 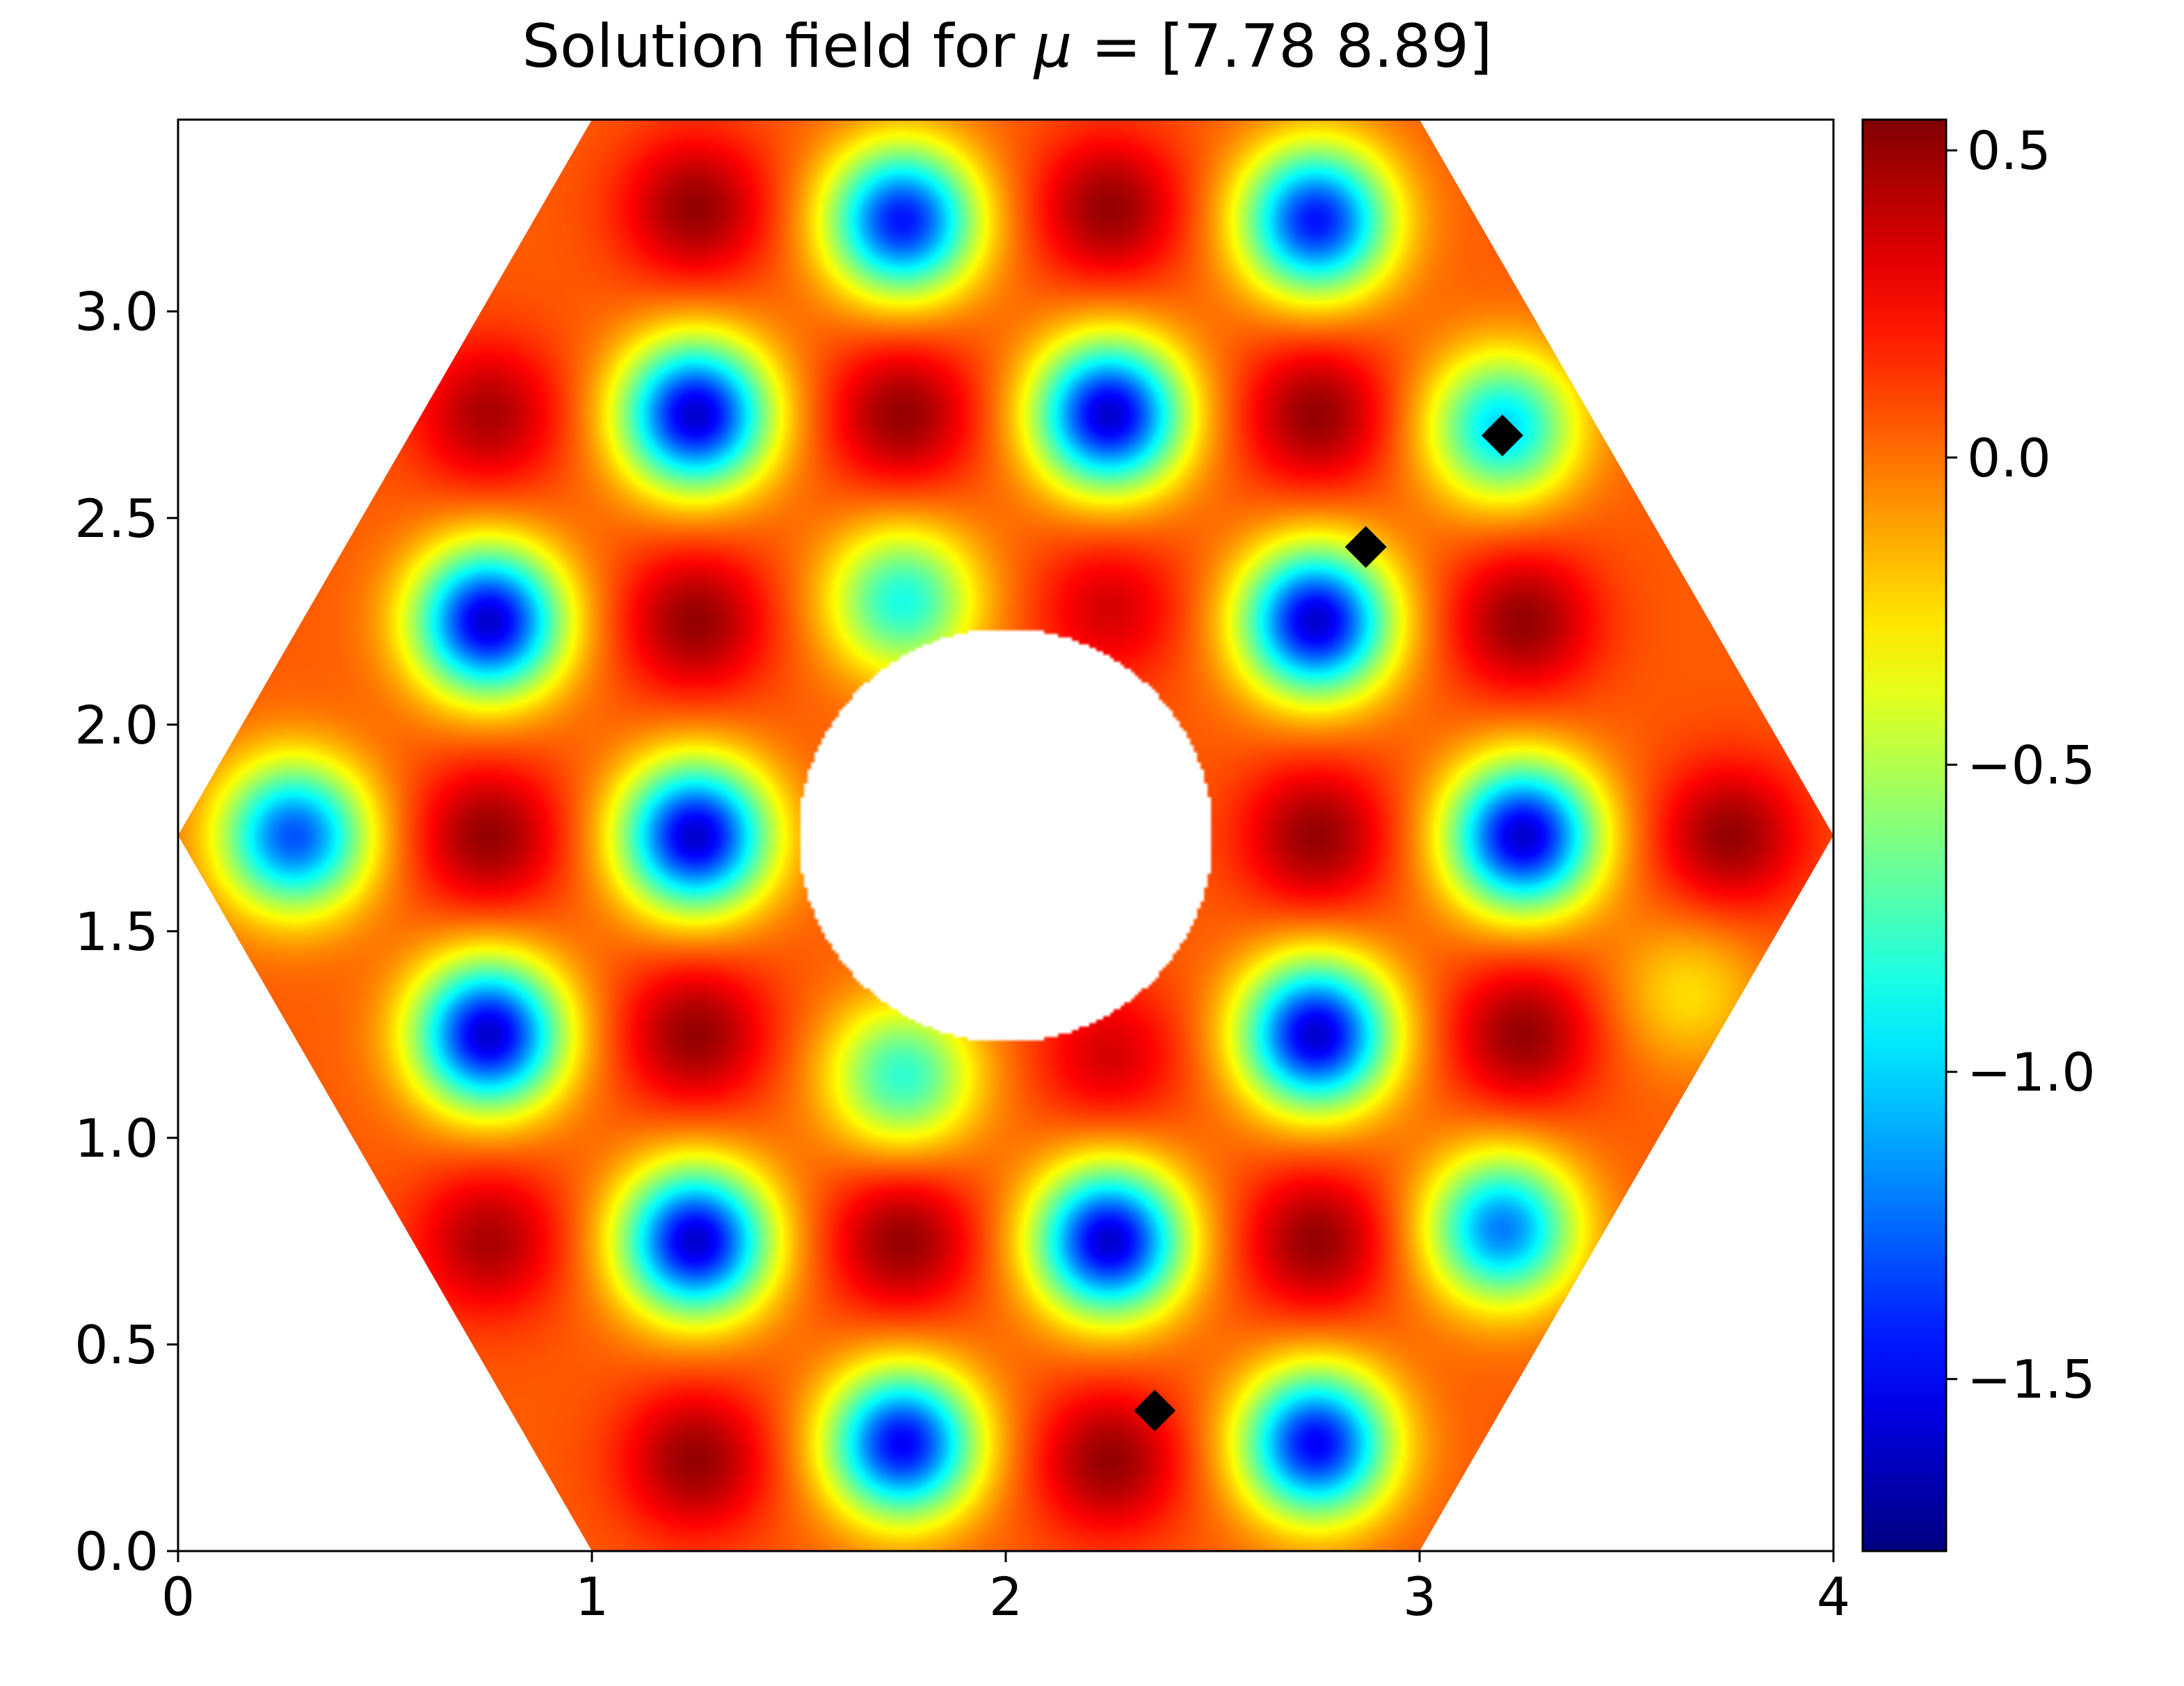 I want to click on x-tick-label: 2, so click(x=1005, y=1597).